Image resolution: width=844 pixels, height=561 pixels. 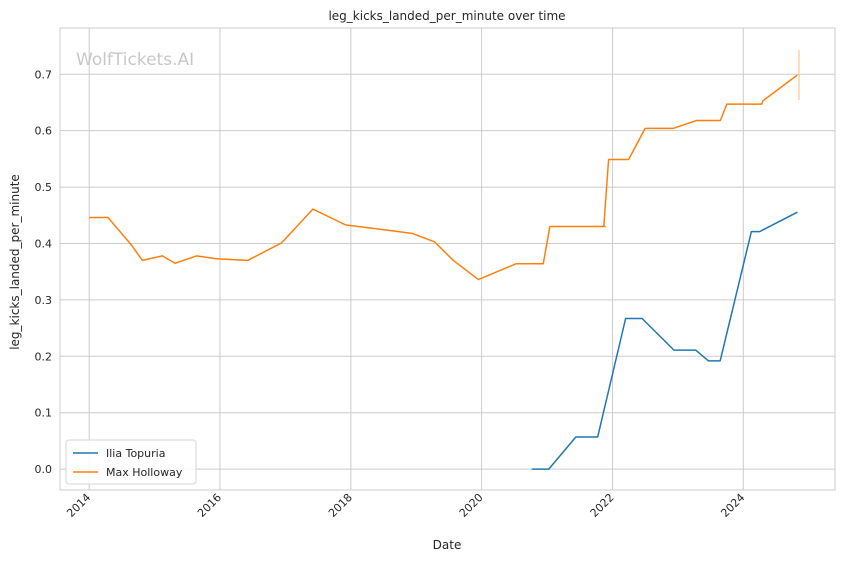 What do you see at coordinates (135, 60) in the screenshot?
I see `watermark: WolfTickets.AI` at bounding box center [135, 60].